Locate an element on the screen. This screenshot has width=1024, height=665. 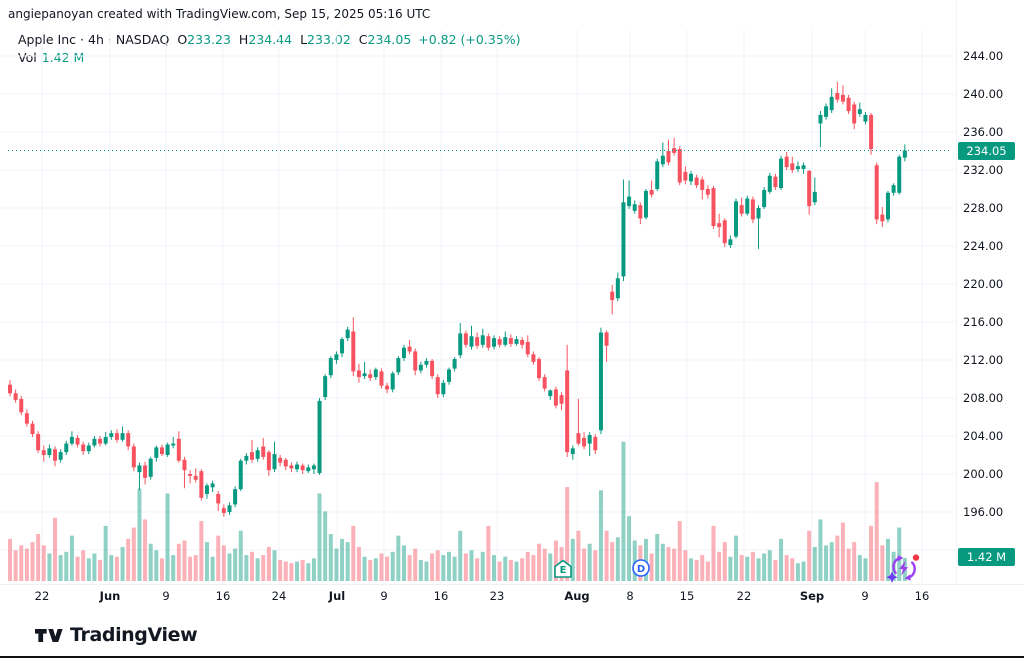
price-axis-label: 224.00 is located at coordinates (983, 245).